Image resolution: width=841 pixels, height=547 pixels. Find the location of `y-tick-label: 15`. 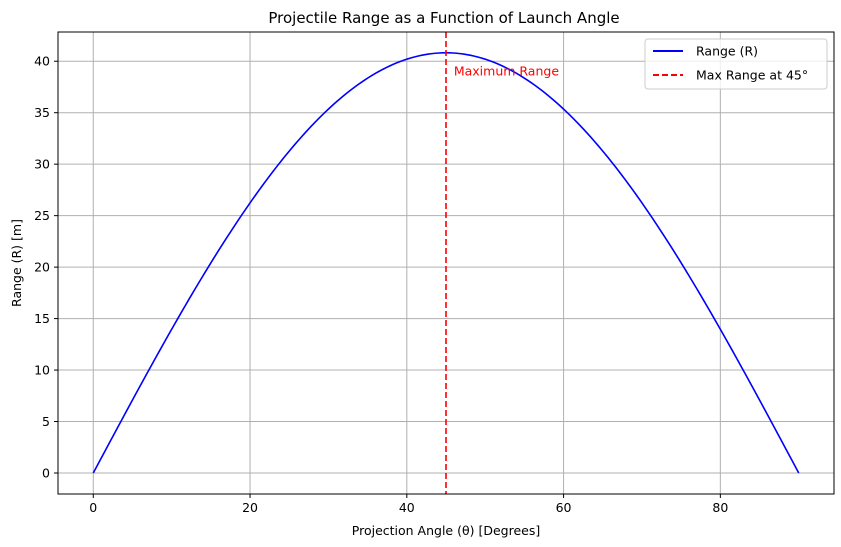

y-tick-label: 15 is located at coordinates (42, 318).